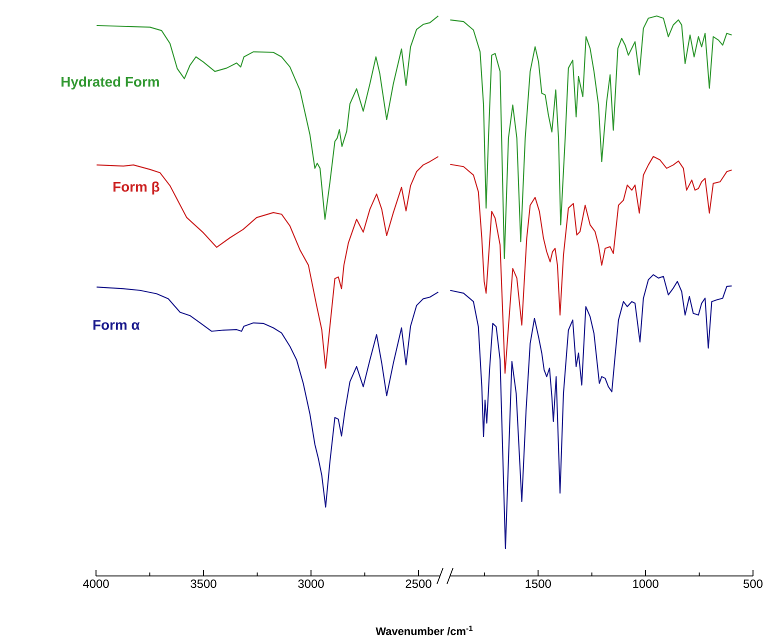 The image size is (768, 641). What do you see at coordinates (753, 584) in the screenshot?
I see `x-tick-label: 500` at bounding box center [753, 584].